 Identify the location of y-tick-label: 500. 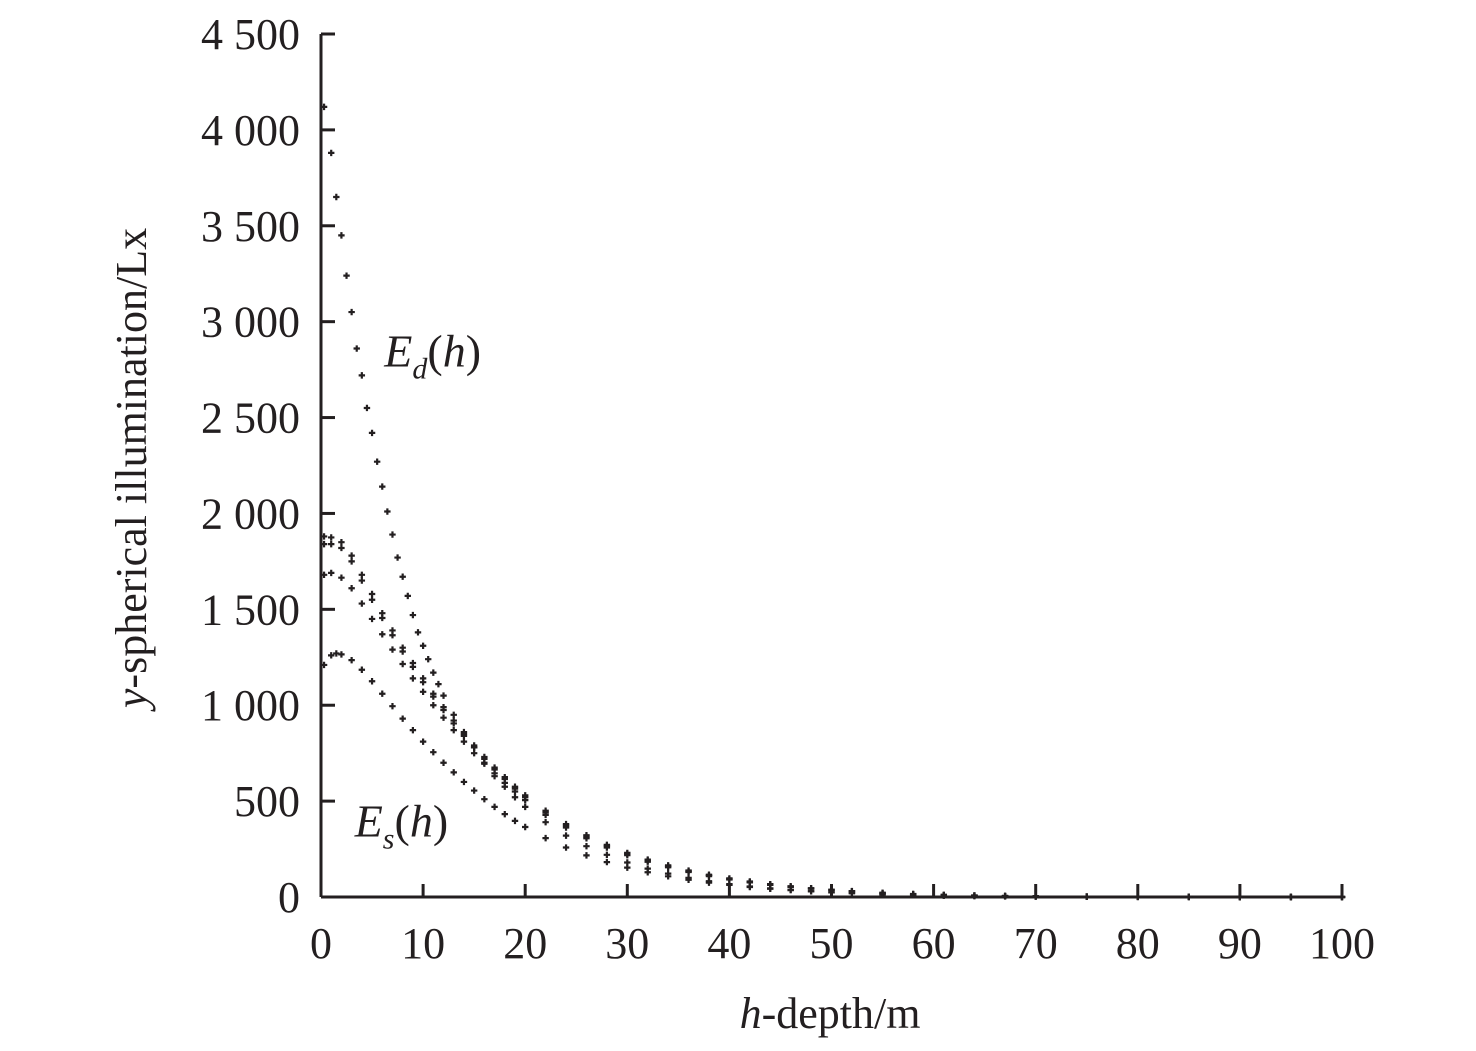
(267, 801).